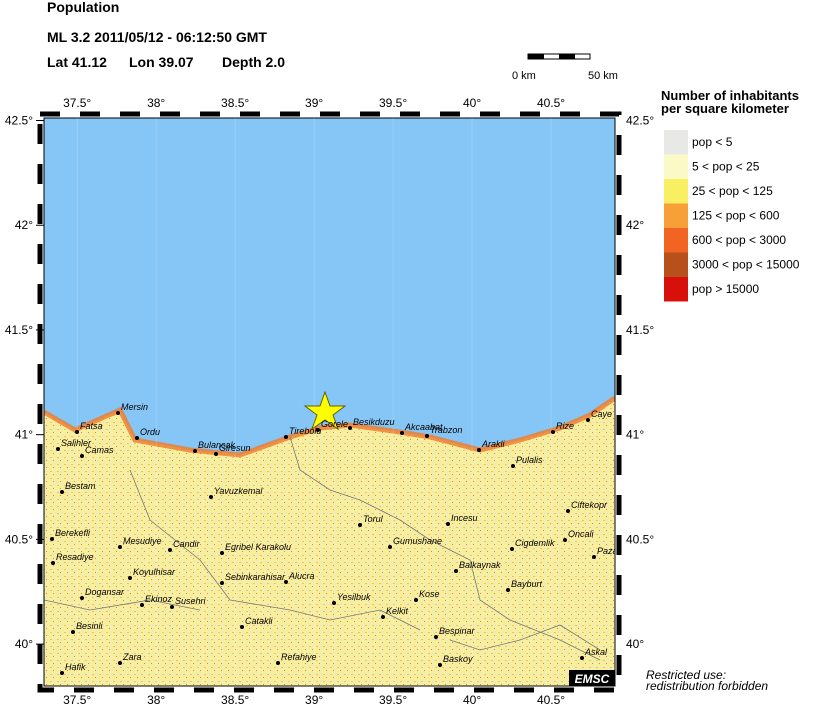 The image size is (819, 707). Describe the element at coordinates (105, 592) in the screenshot. I see `city-label: Dogansar` at that location.